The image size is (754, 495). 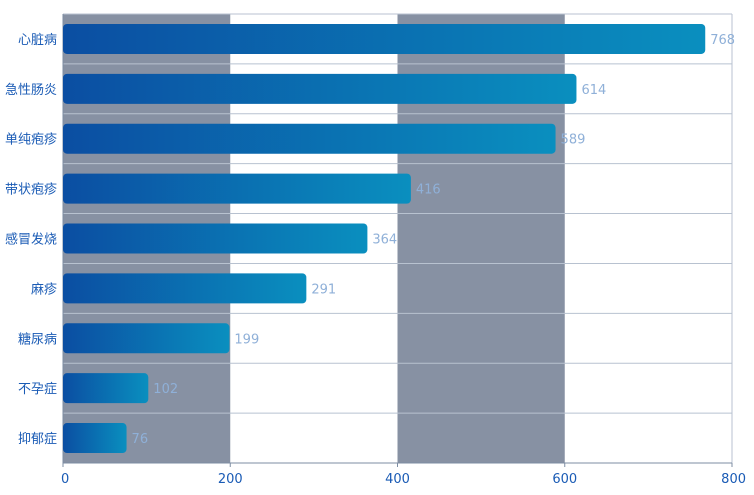 I want to click on value-label: 199, so click(x=246, y=339).